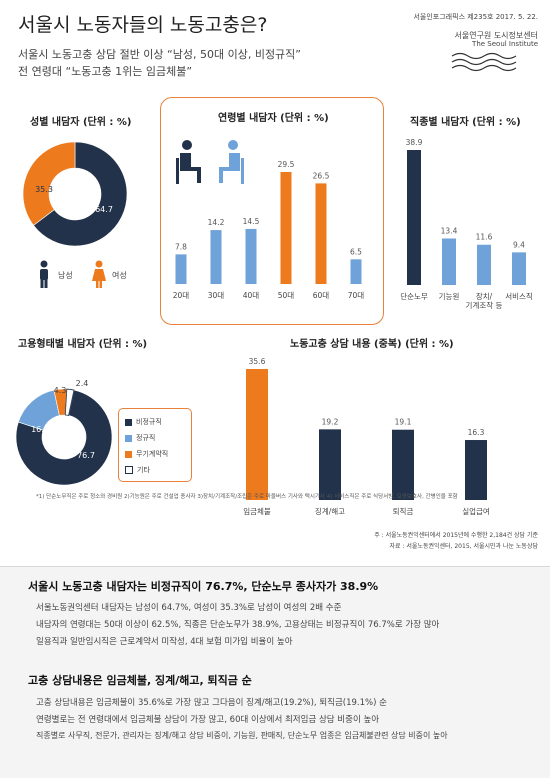 The height and width of the screenshot is (778, 550). What do you see at coordinates (356, 251) in the screenshot?
I see `bar-value-label: 6.5` at bounding box center [356, 251].